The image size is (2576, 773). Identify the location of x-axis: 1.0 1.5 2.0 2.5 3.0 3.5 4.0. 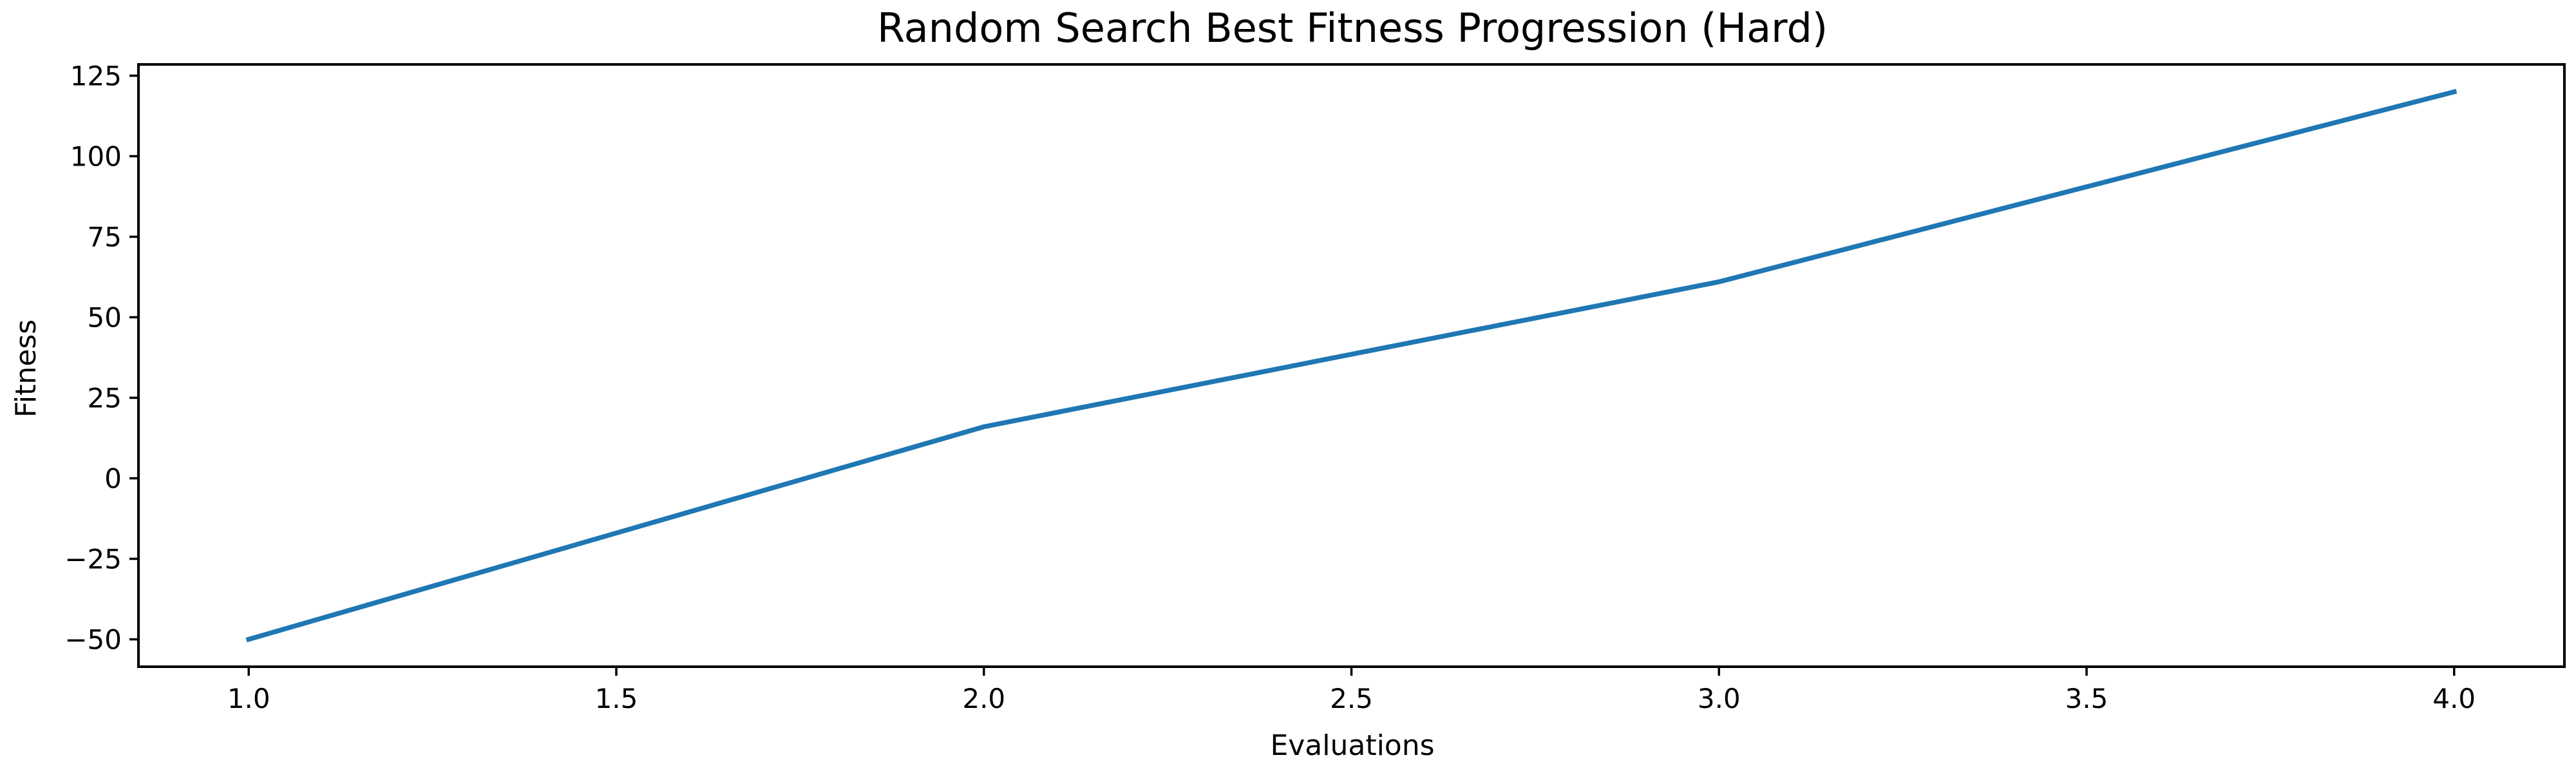
(1351, 690).